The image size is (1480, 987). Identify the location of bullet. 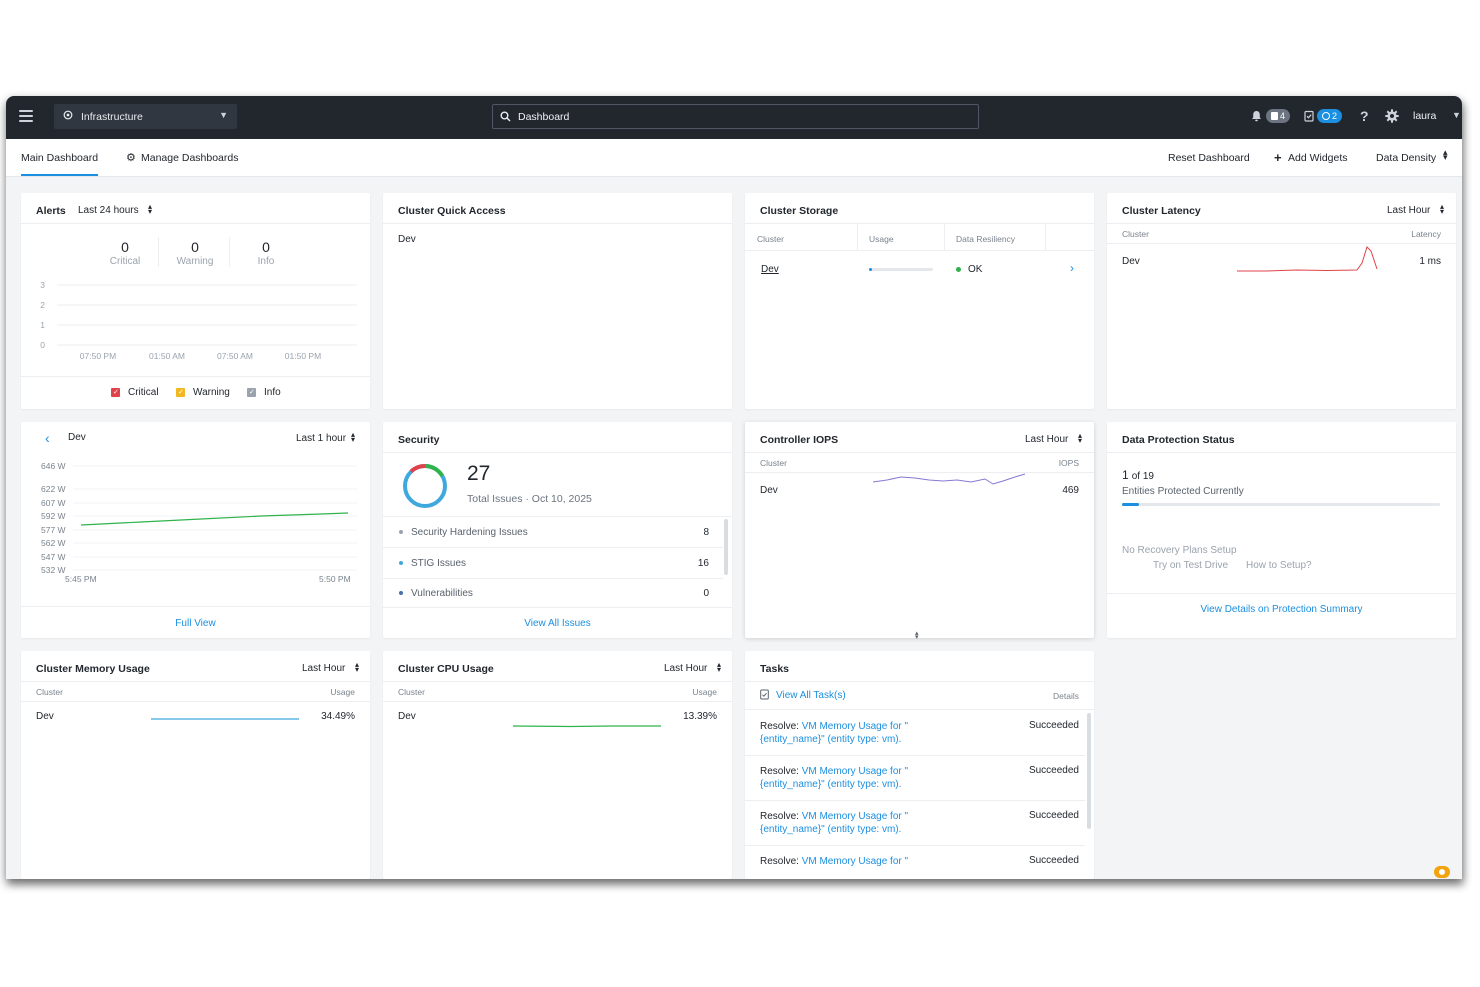
(401, 593).